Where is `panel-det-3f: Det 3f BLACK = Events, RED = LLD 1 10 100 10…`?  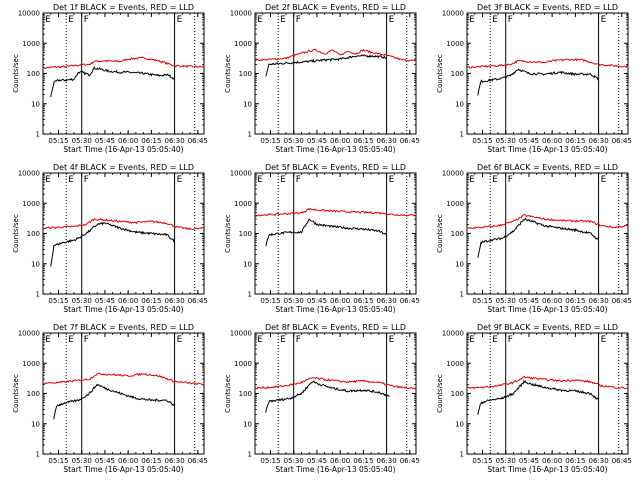
panel-det-3f: Det 3f BLACK = Events, RED = LLD 1 10 100 10… is located at coordinates (534, 78).